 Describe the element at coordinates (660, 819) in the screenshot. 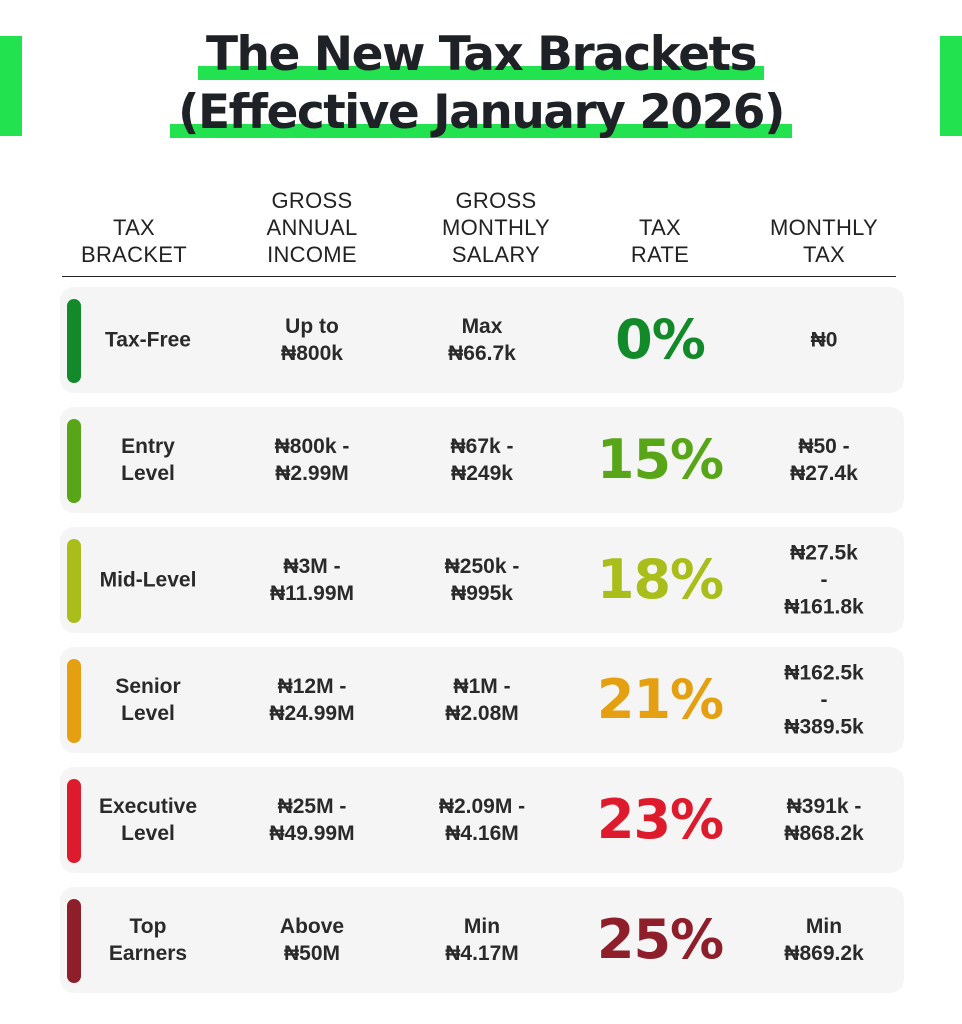

I see `tax-rate: 23%` at that location.